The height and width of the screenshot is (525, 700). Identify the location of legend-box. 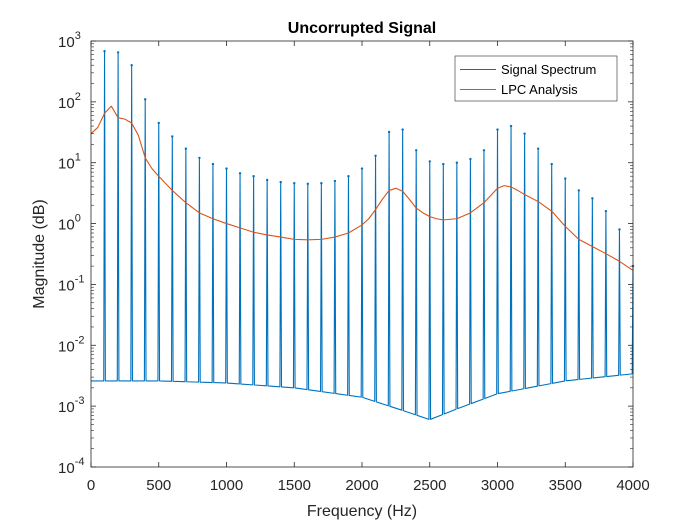
(536, 78).